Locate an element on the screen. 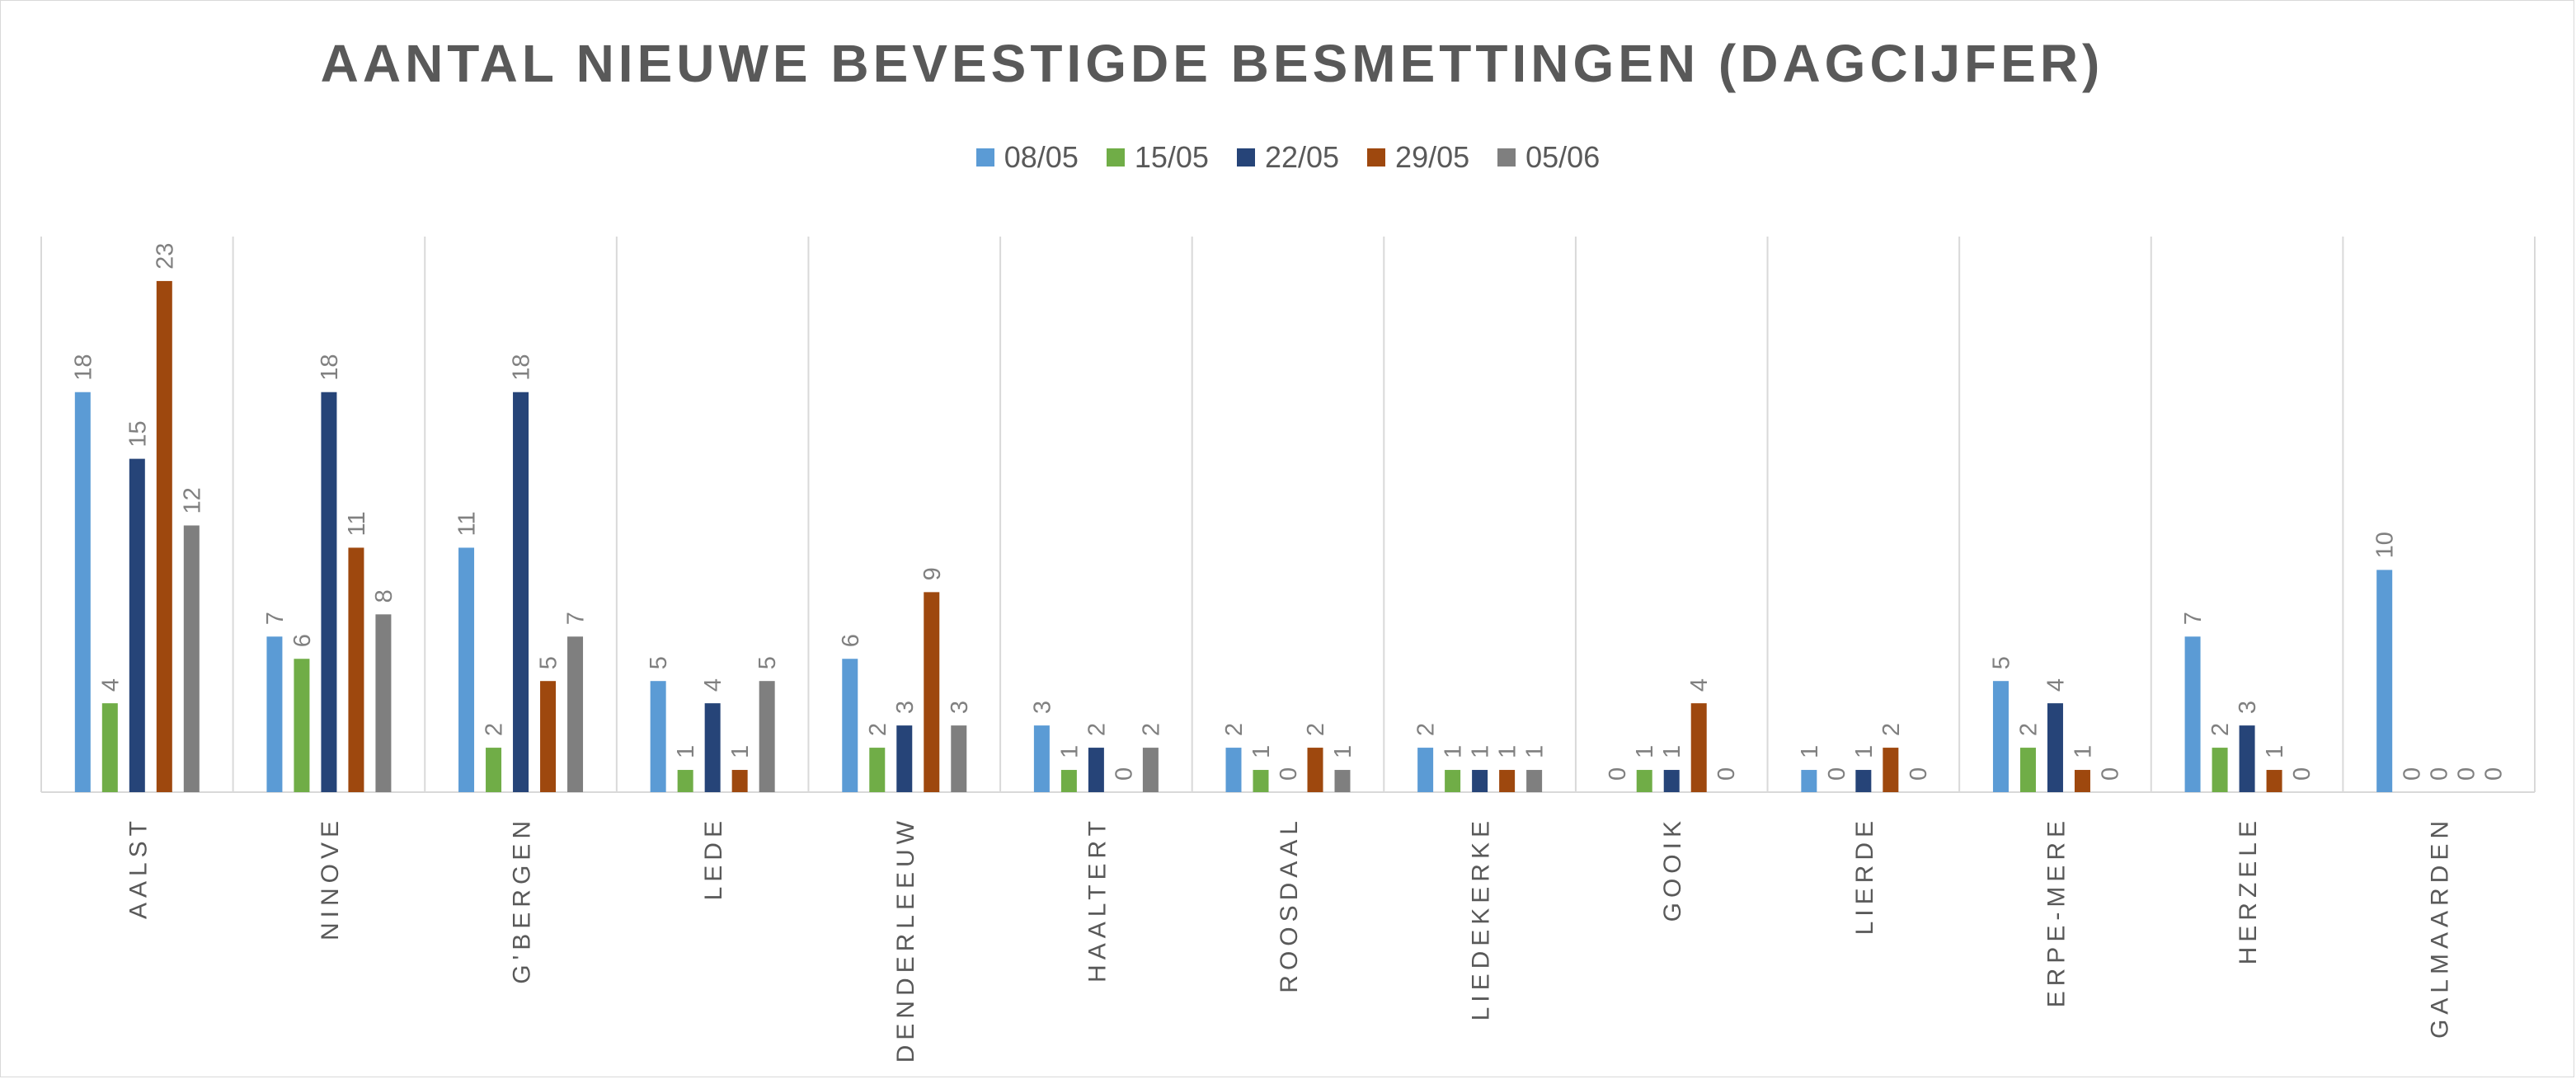 This screenshot has height=1079, width=2576. legend-item: 05/06 is located at coordinates (1548, 157).